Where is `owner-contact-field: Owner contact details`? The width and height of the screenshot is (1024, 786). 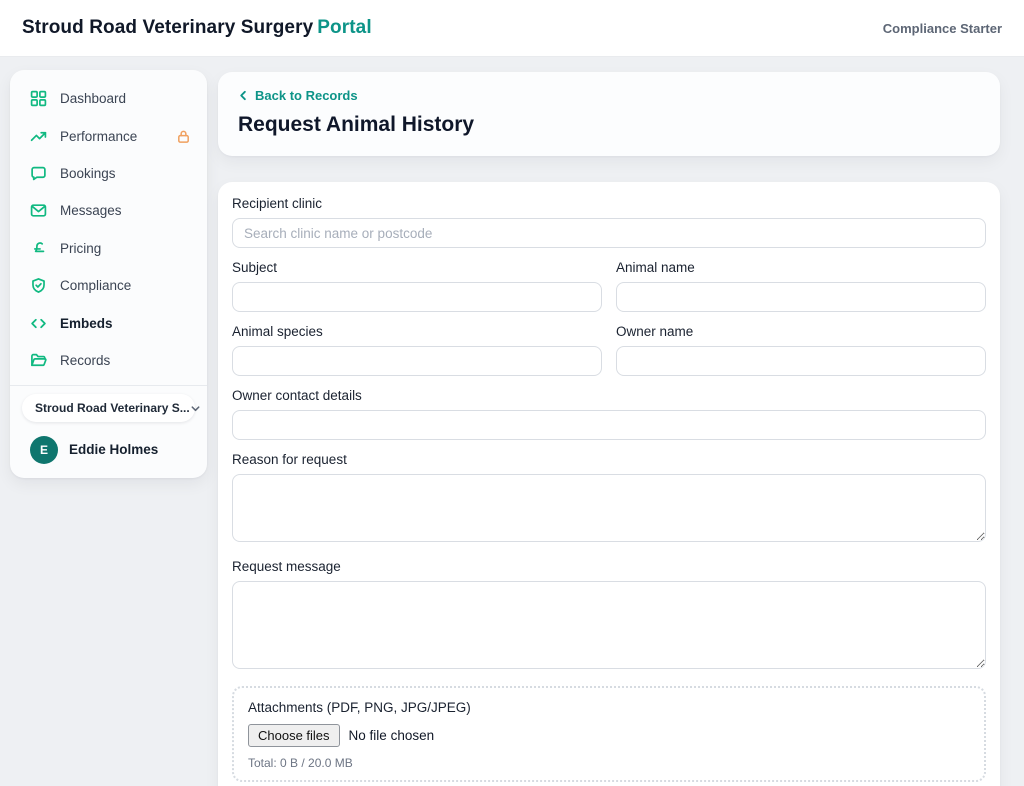 owner-contact-field: Owner contact details is located at coordinates (609, 414).